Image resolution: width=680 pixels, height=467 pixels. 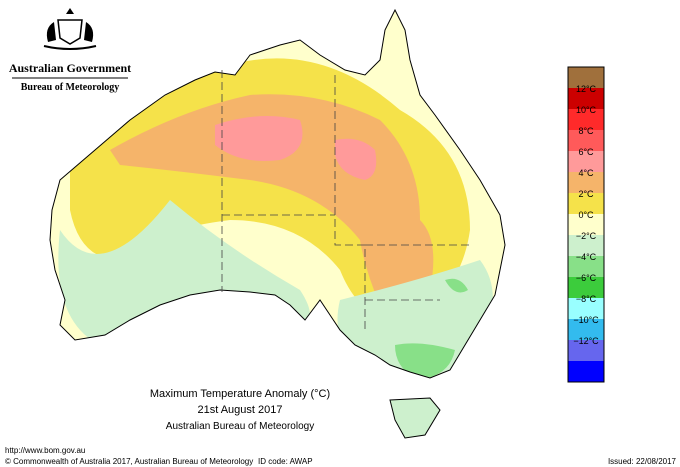 What do you see at coordinates (586, 320) in the screenshot?
I see `legend-label: −10°C` at bounding box center [586, 320].